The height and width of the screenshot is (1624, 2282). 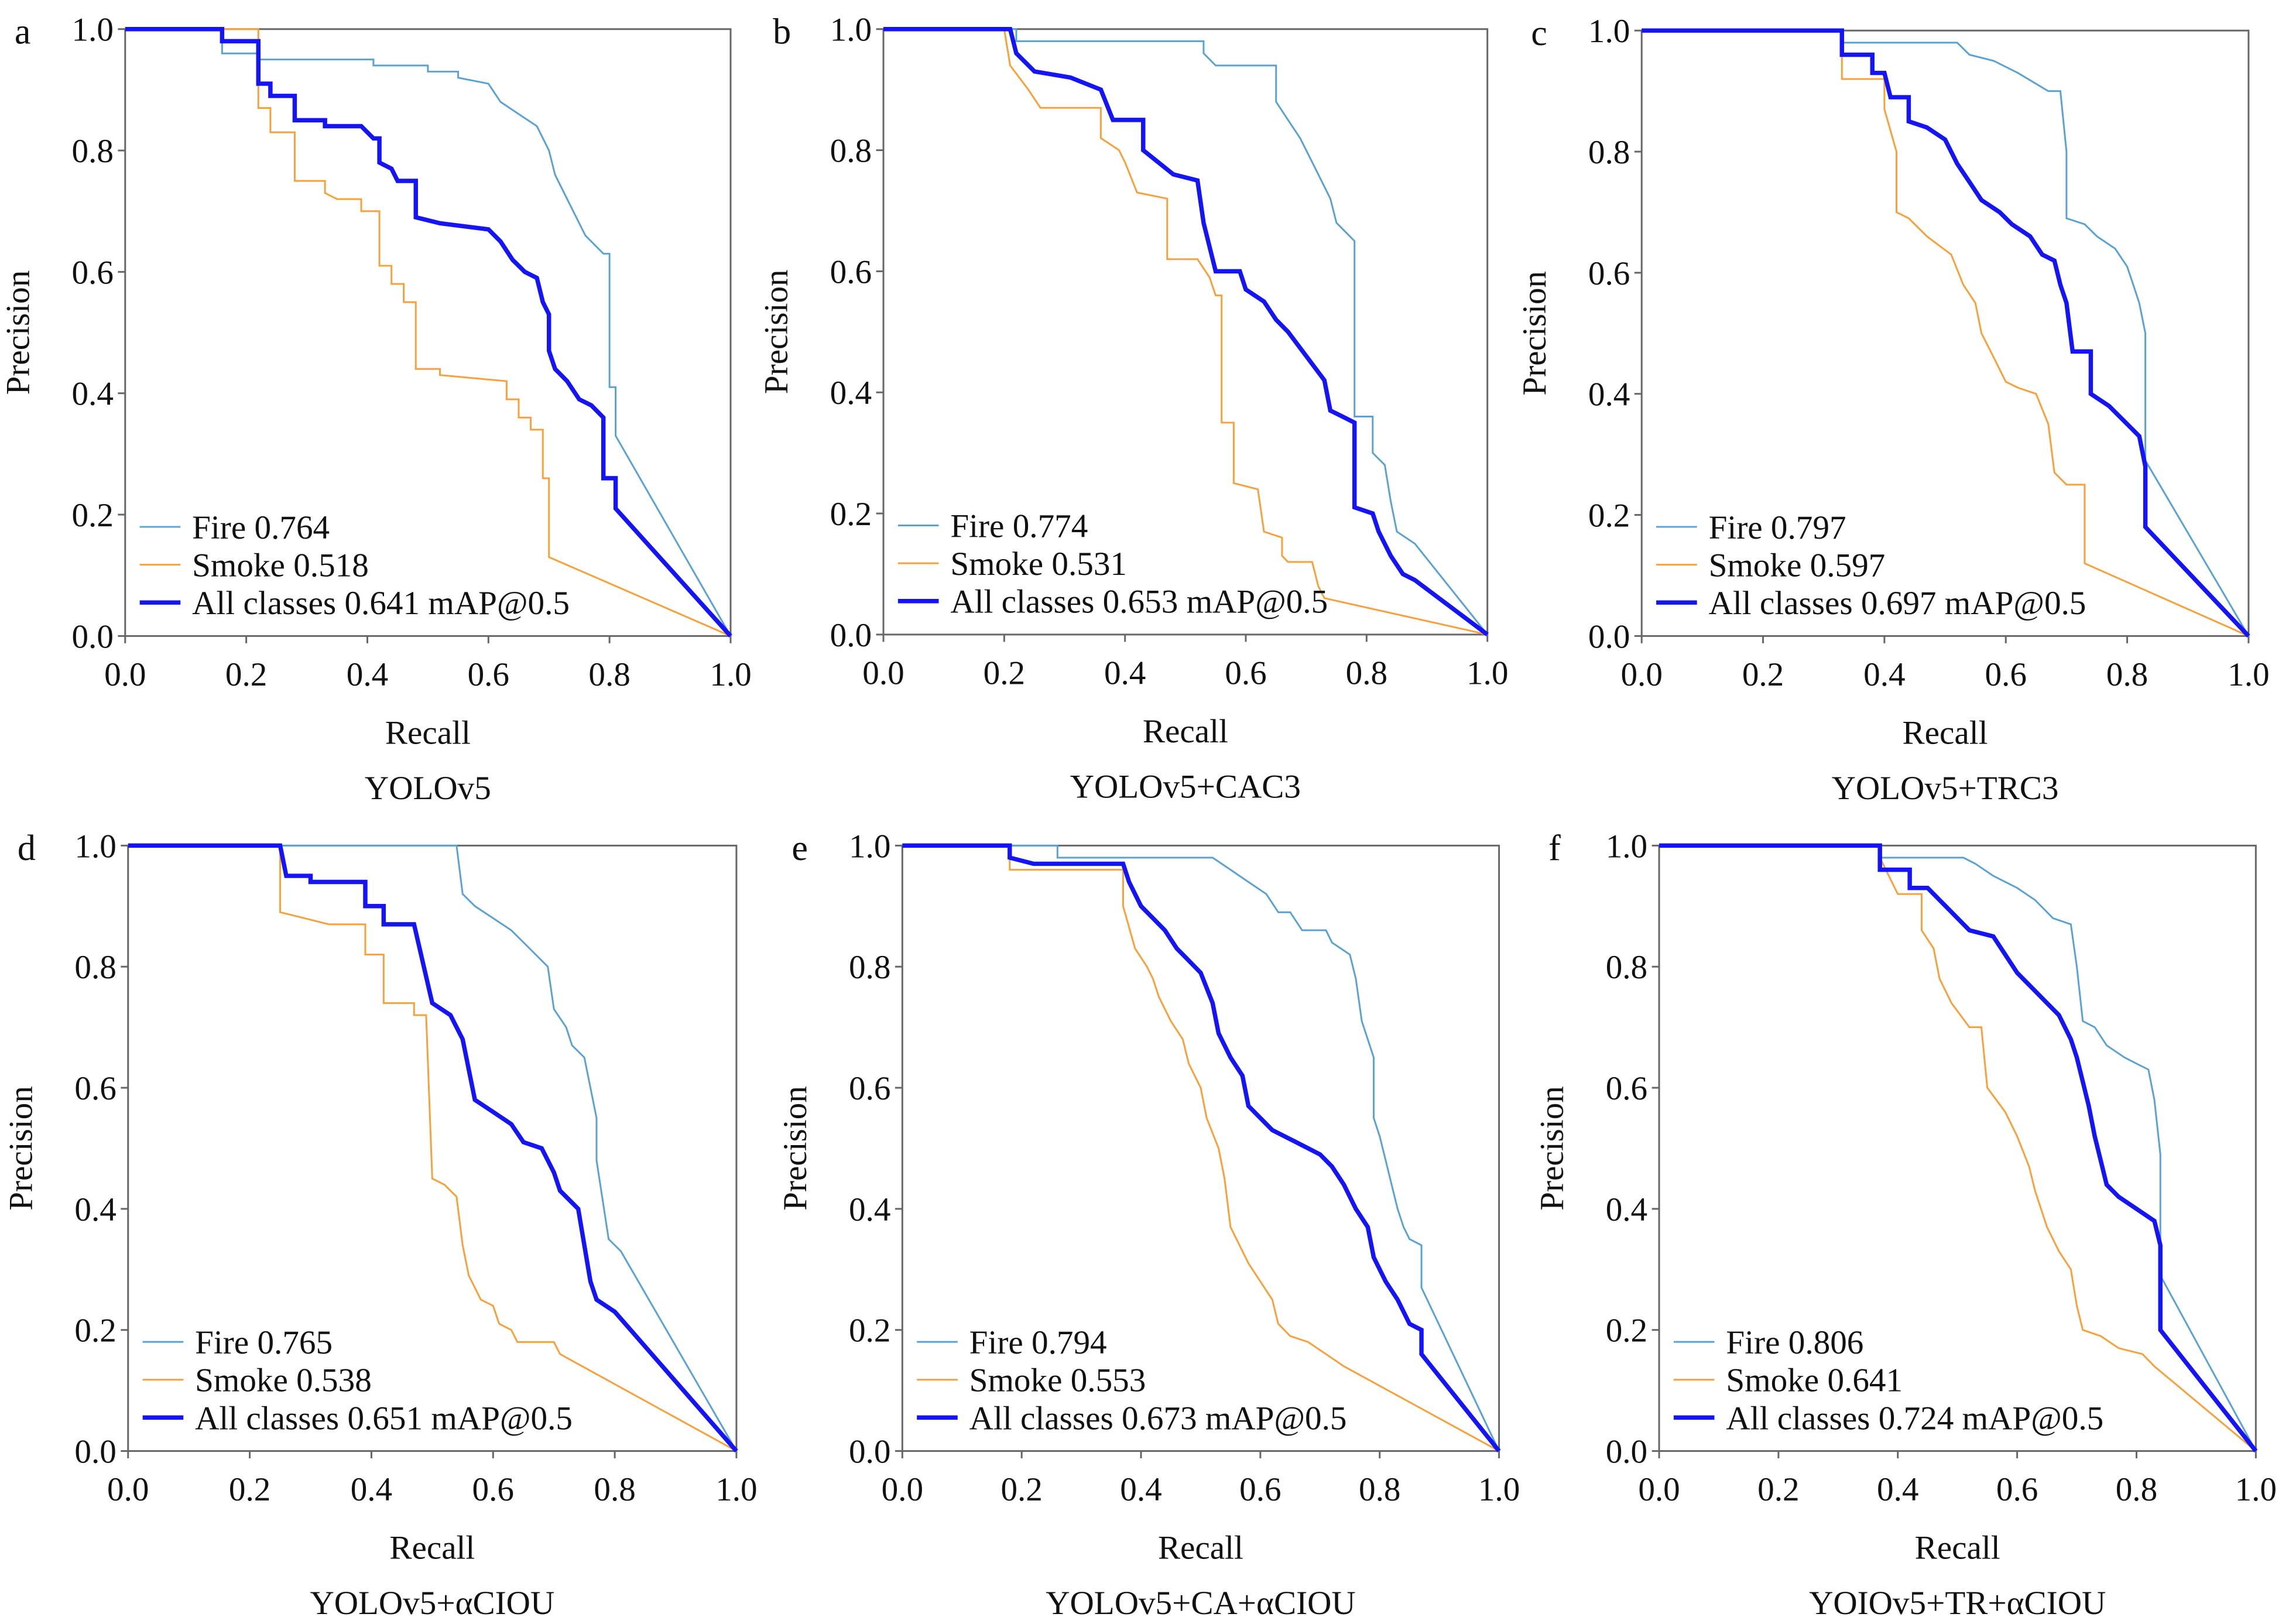 What do you see at coordinates (1914, 1418) in the screenshot?
I see `legend-label-all: All classes 0.724 mAP@0.5` at bounding box center [1914, 1418].